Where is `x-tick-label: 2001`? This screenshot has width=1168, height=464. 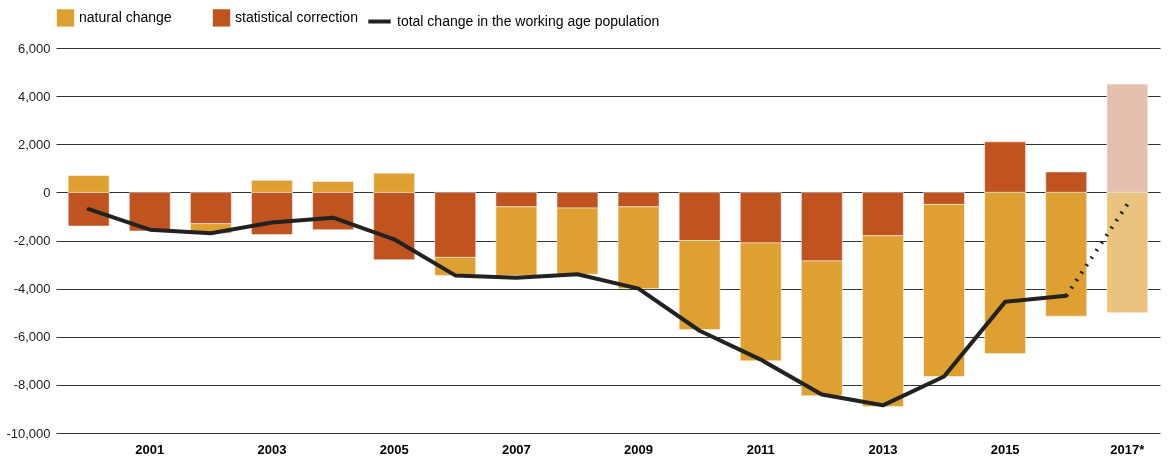
x-tick-label: 2001 is located at coordinates (150, 449).